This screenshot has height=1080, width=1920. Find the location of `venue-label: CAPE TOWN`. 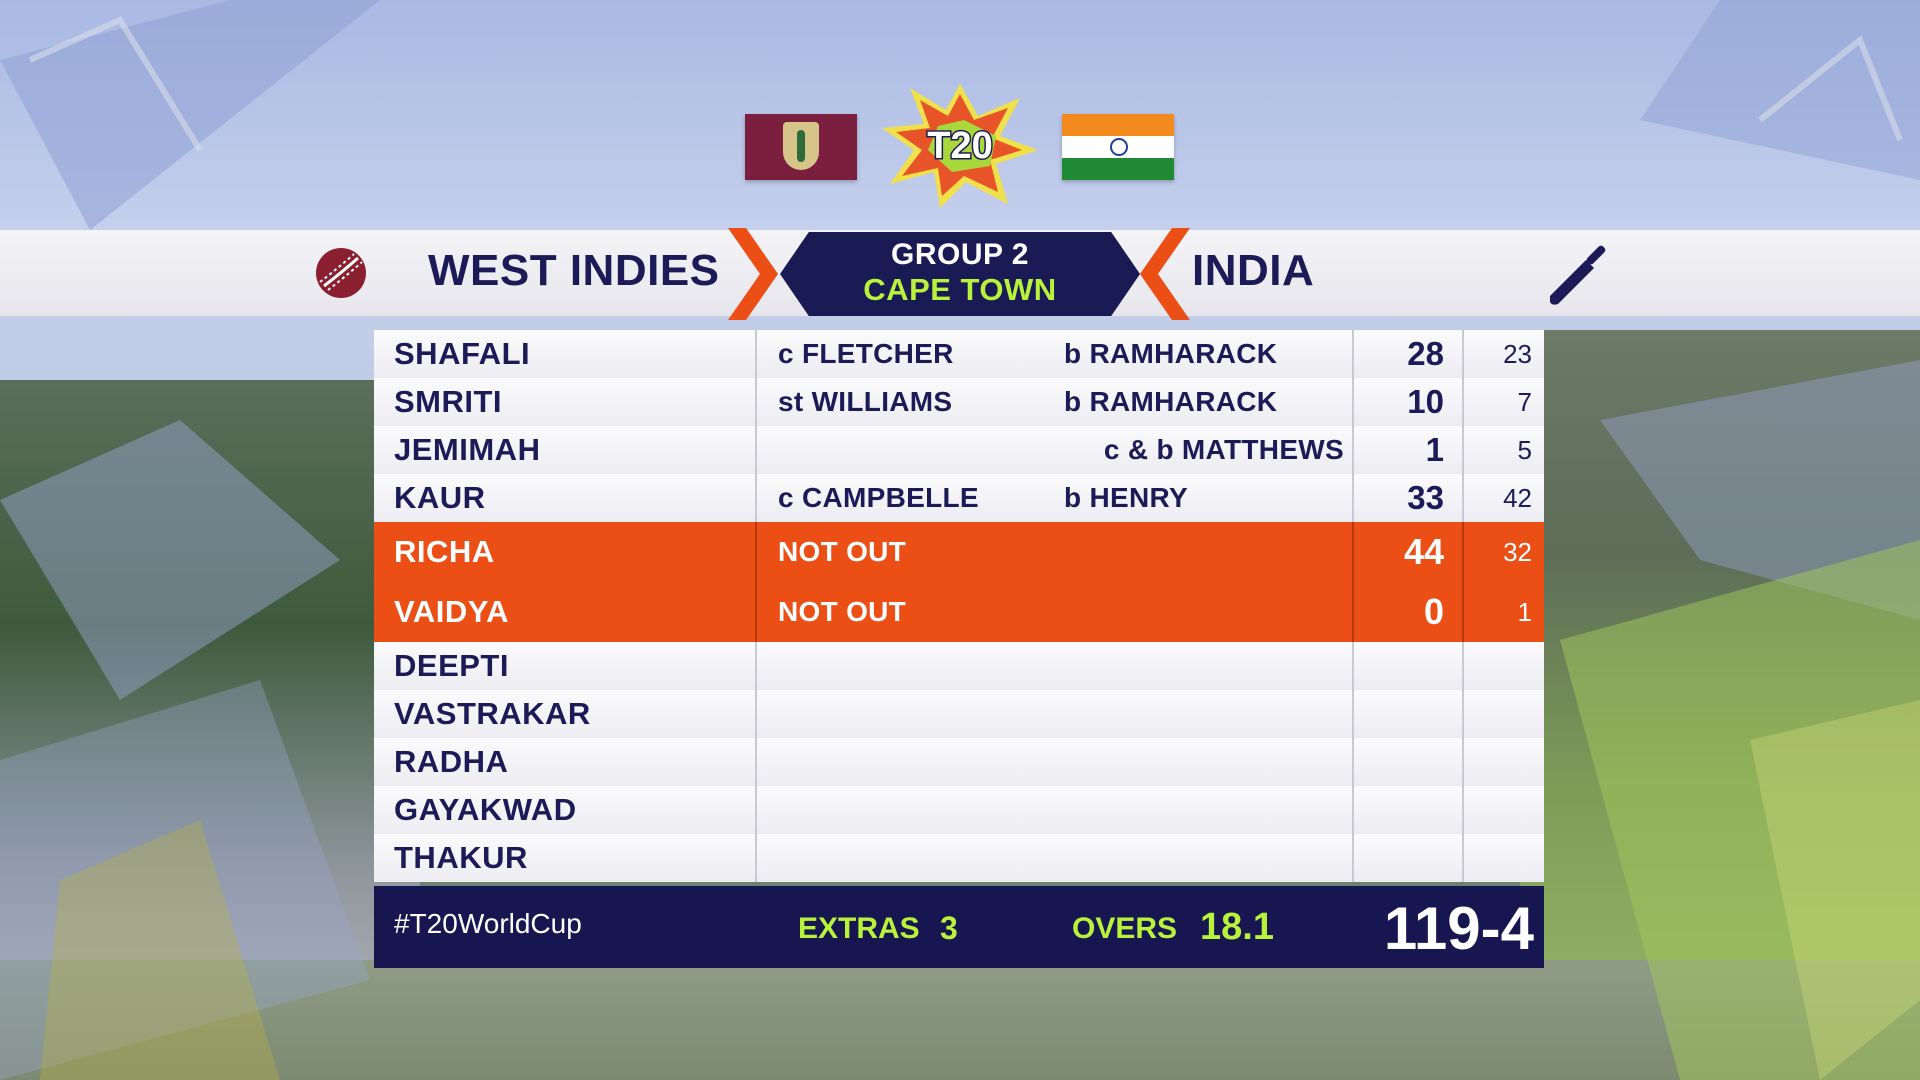

venue-label: CAPE TOWN is located at coordinates (960, 289).